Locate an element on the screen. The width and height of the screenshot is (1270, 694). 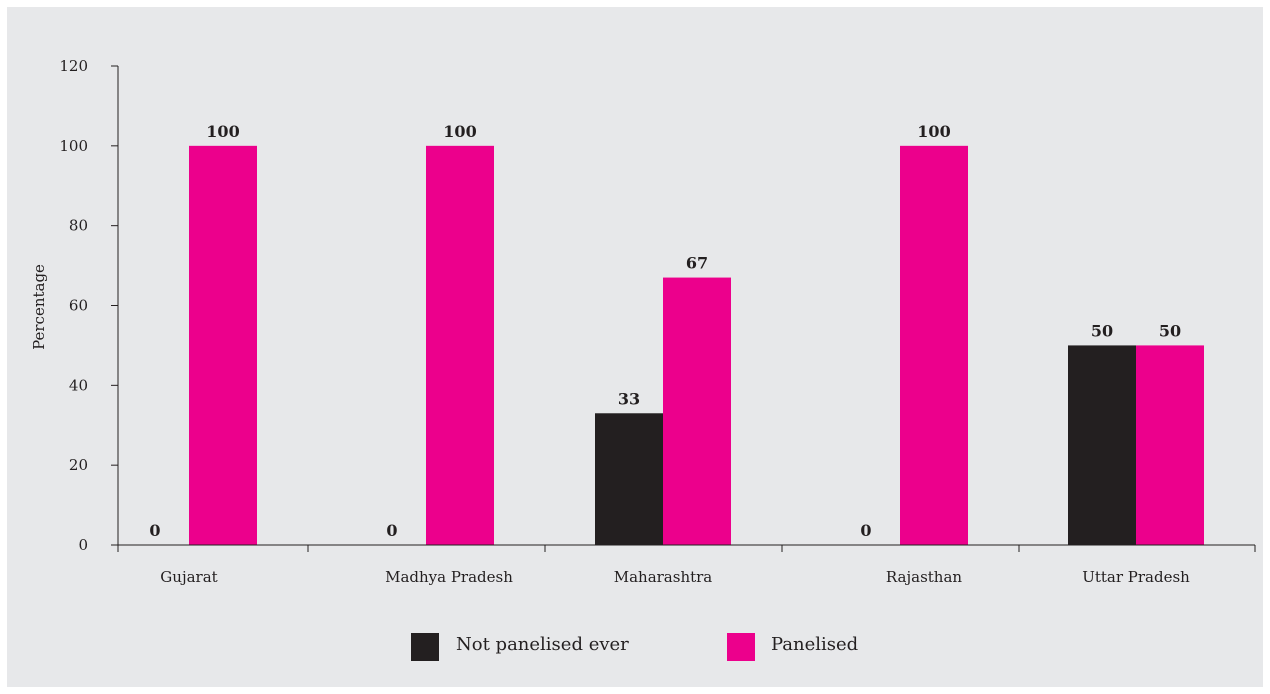
y-tick-label: 100 is located at coordinates (73, 146).